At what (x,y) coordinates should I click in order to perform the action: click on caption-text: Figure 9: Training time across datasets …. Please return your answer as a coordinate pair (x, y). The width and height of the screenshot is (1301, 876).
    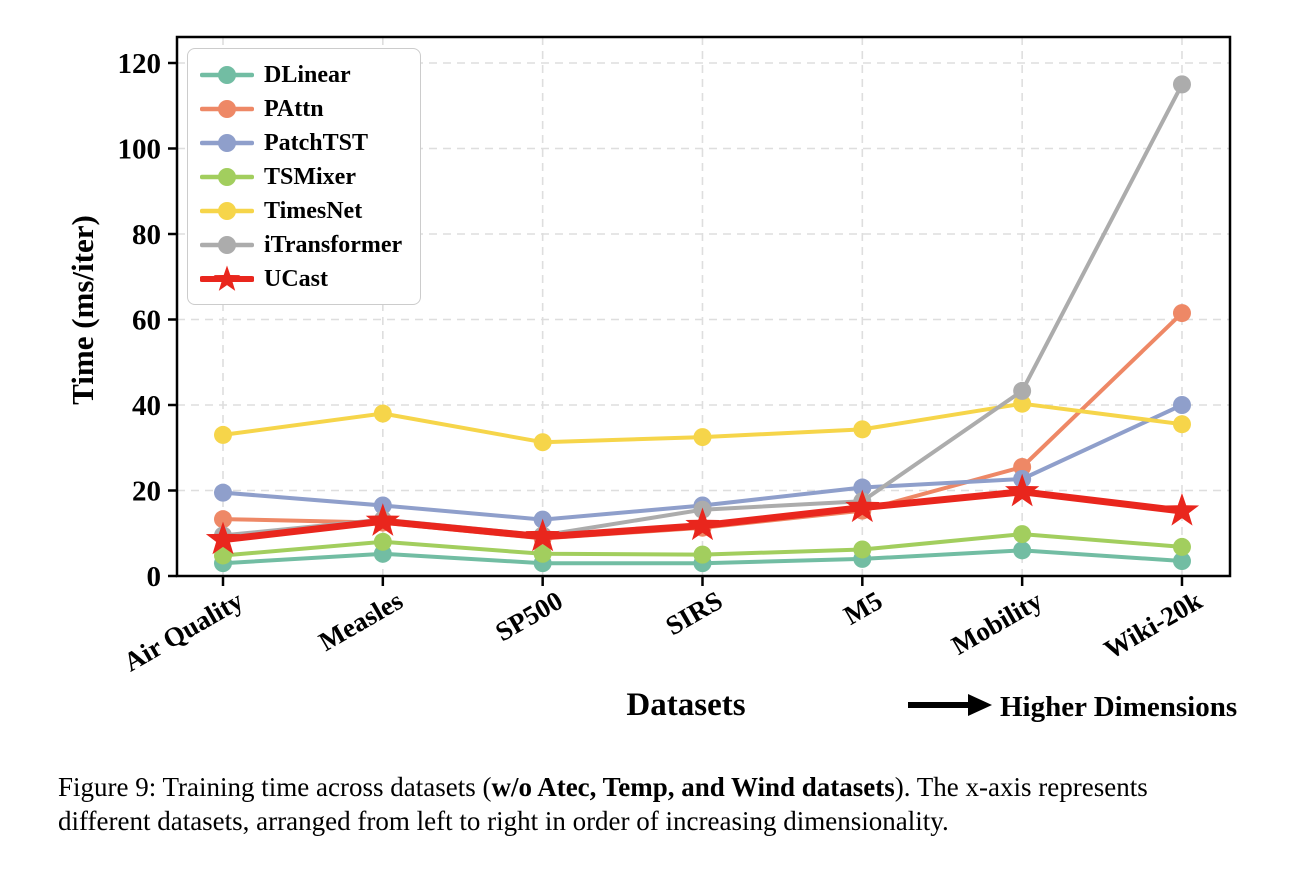
    Looking at the image, I should click on (275, 787).